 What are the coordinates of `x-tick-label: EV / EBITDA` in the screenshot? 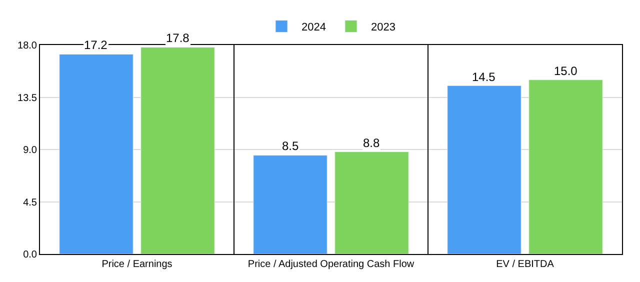 It's located at (525, 264).